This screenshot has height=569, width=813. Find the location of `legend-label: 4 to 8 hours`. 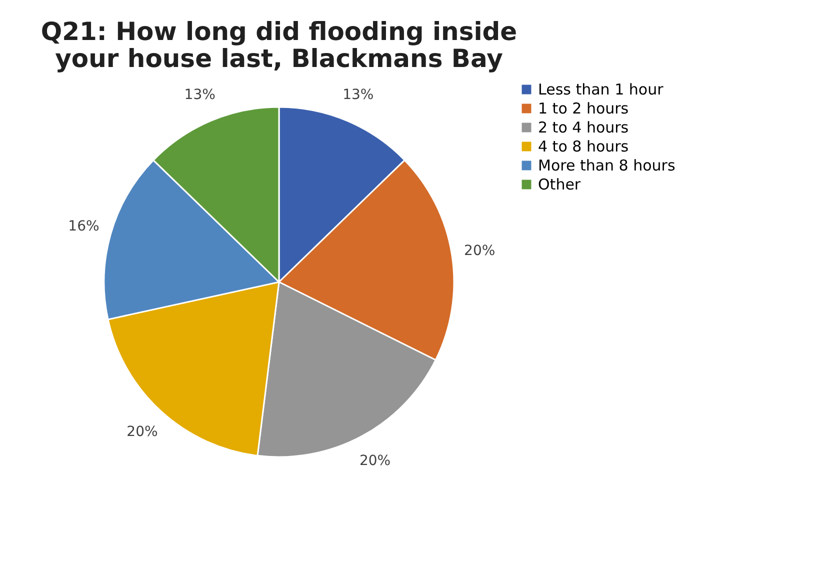

legend-label: 4 to 8 hours is located at coordinates (583, 147).